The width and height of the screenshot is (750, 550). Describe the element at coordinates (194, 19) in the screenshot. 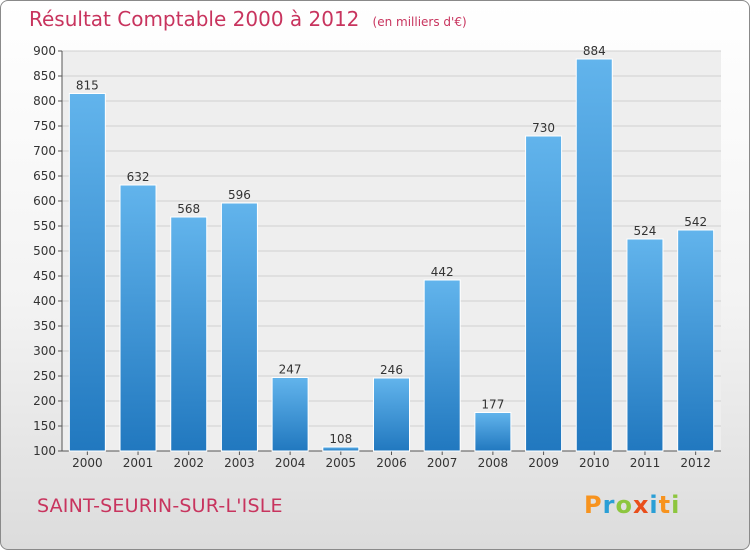

I see `chart-title: Résultat Comptable 2000 à 2012` at that location.